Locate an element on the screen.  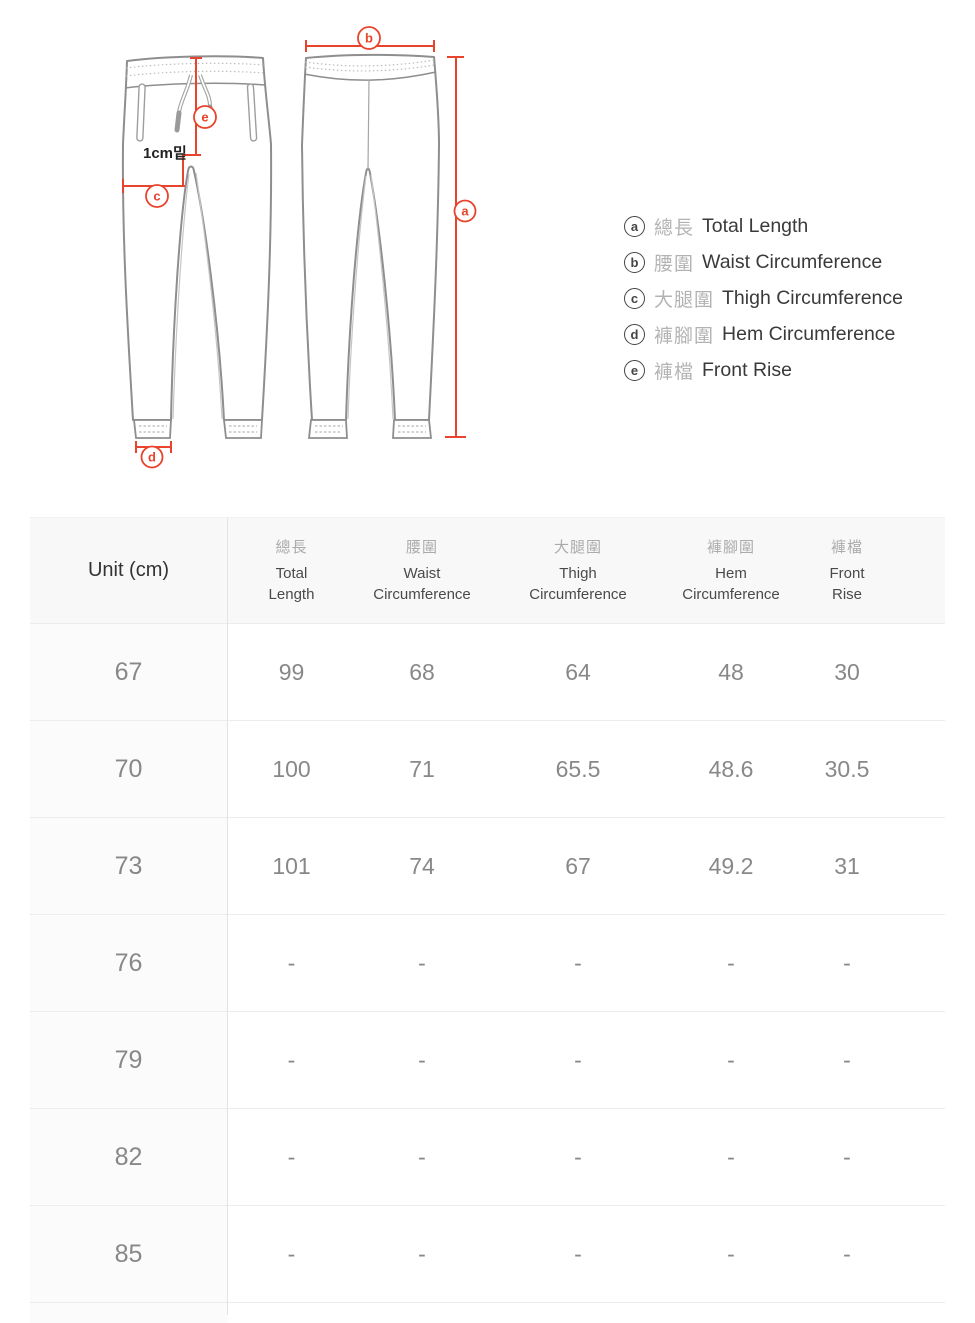
header-total-length: 總長 Total Length is located at coordinates (291, 571).